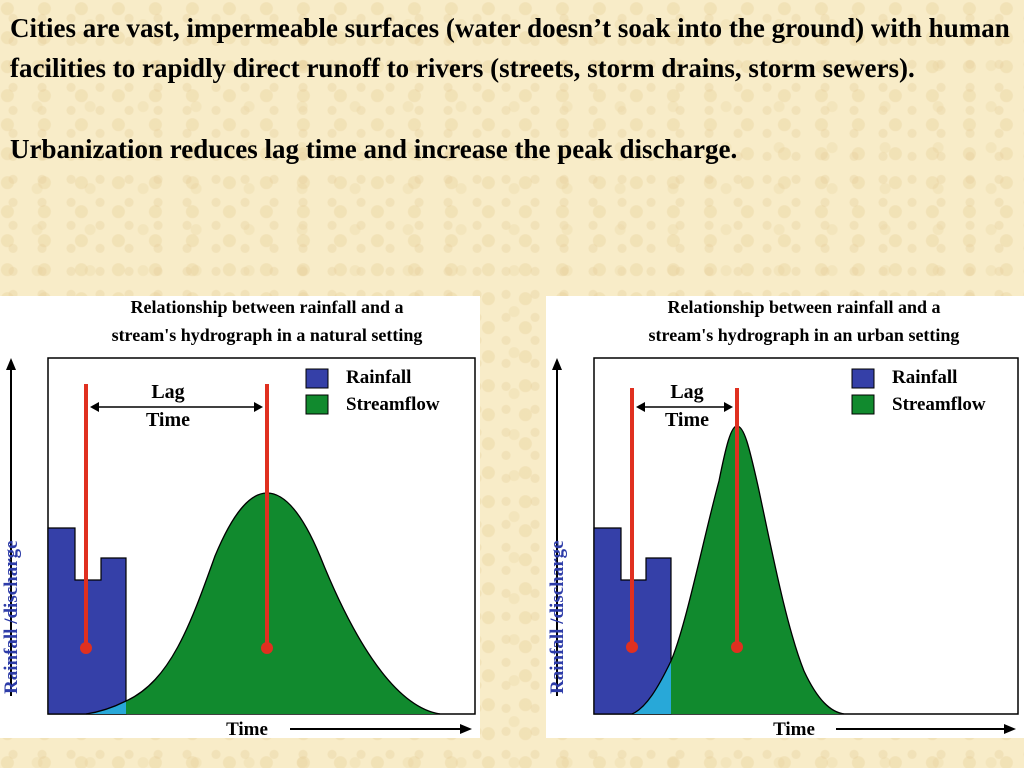  I want to click on figure-title-line2: stream's hydrograph in an urban setting, so click(804, 335).